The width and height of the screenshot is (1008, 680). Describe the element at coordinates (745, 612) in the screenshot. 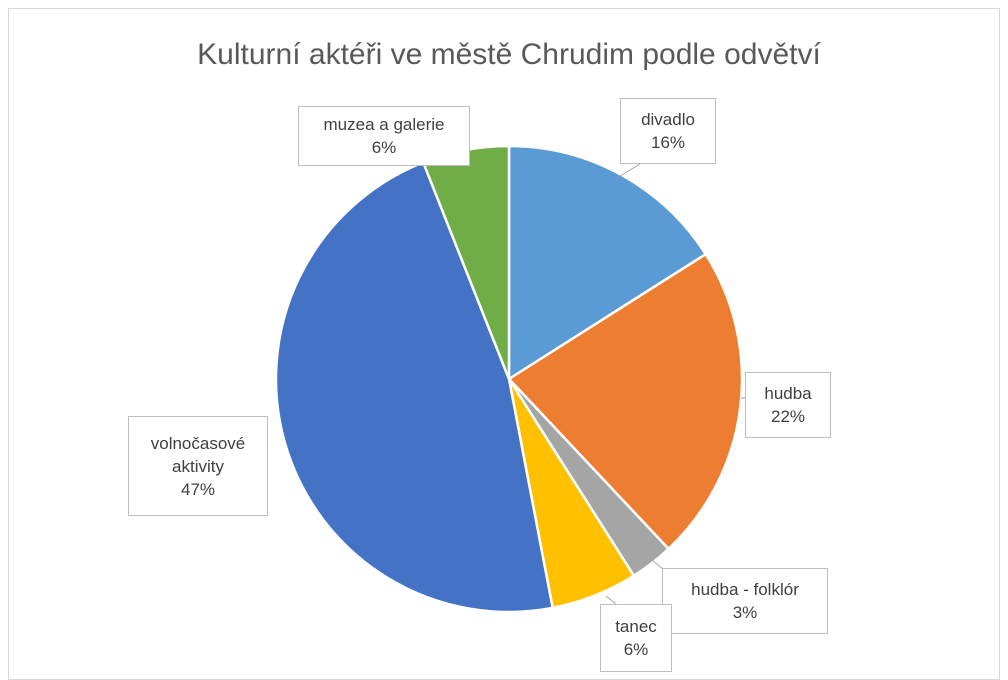

I see `label-value: 3%` at that location.